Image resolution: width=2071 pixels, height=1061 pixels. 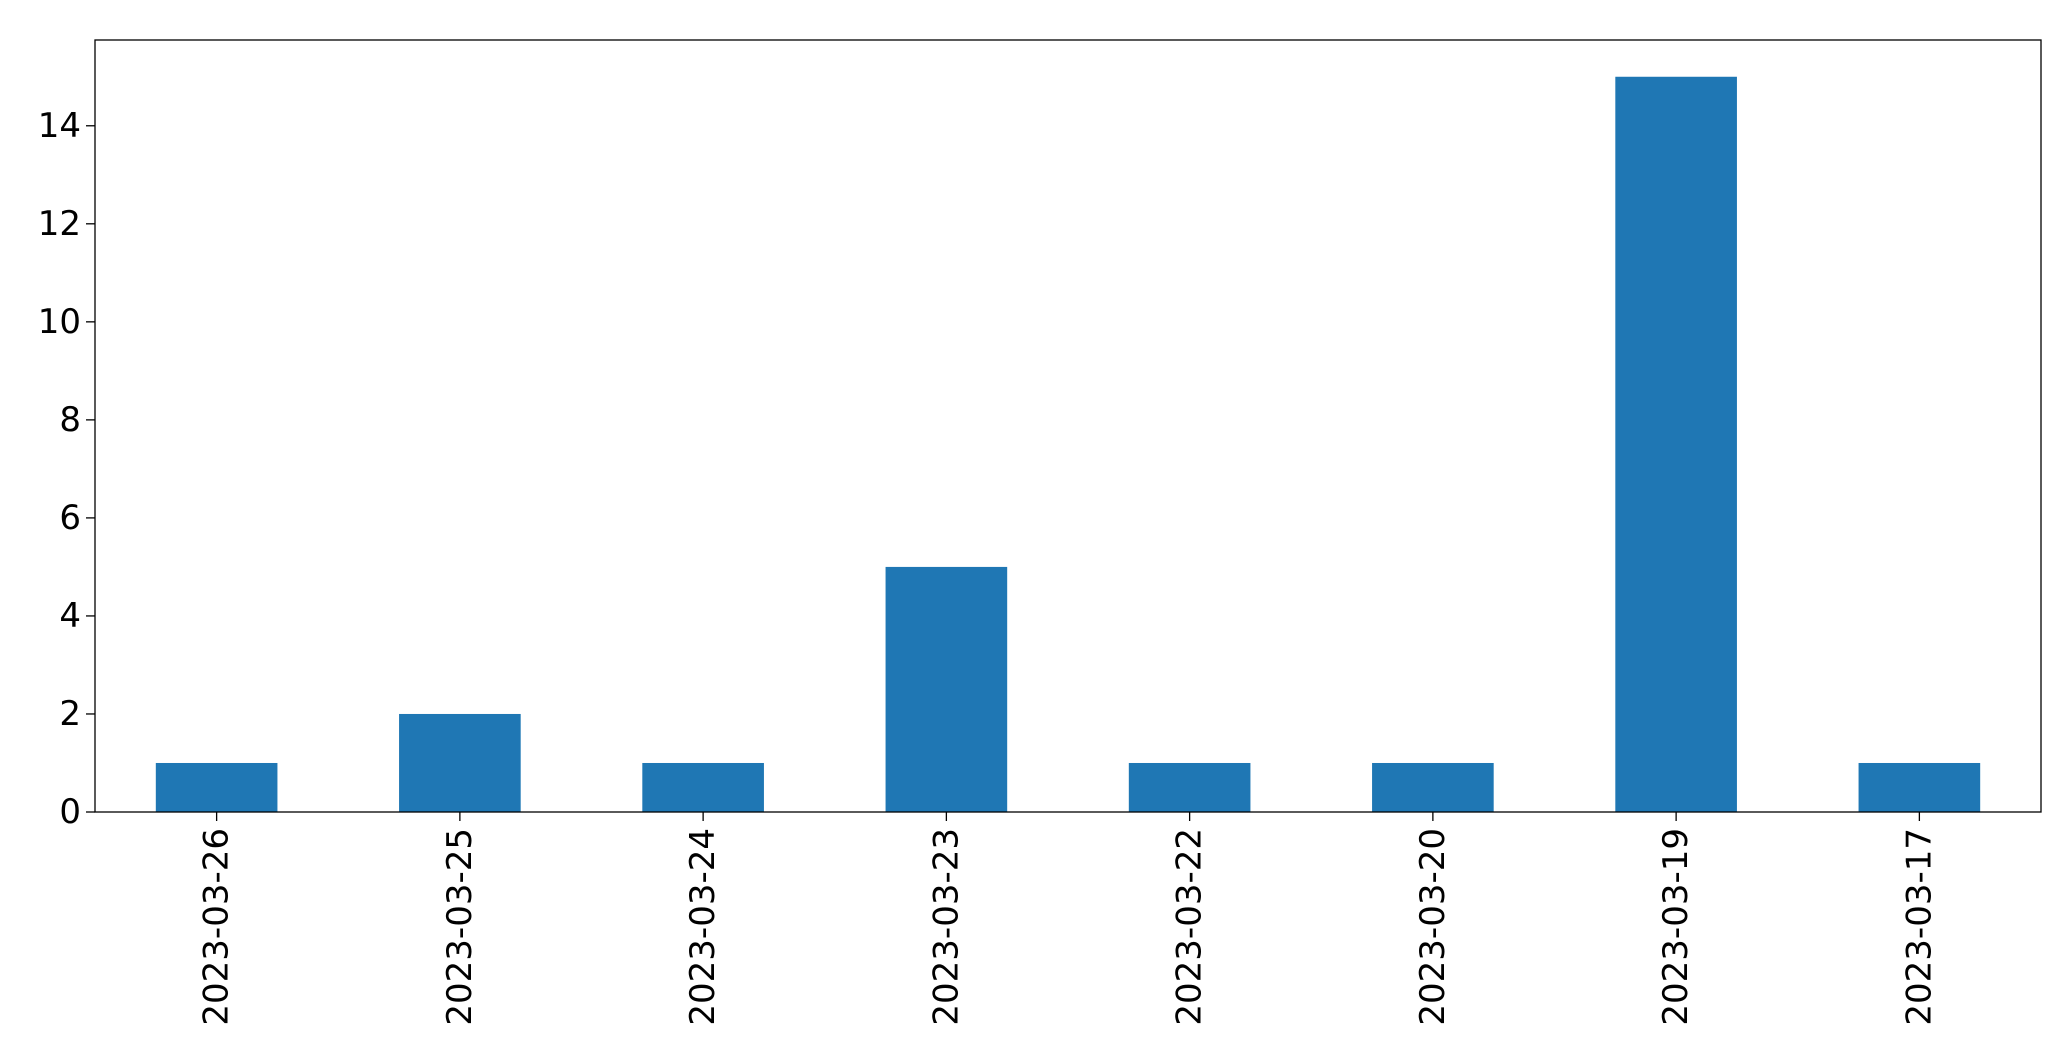 I want to click on y-tick-label: 14, so click(x=59, y=126).